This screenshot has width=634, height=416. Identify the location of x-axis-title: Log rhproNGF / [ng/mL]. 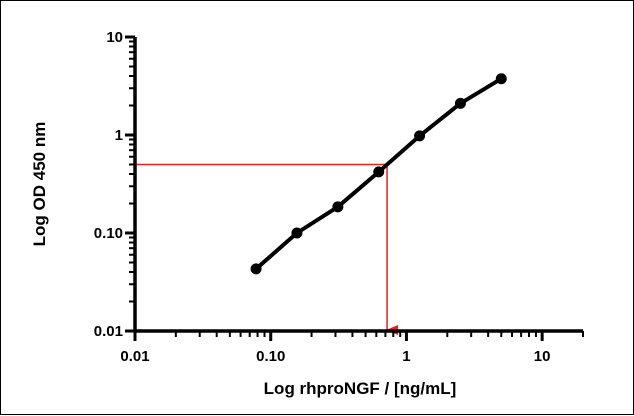
(360, 388).